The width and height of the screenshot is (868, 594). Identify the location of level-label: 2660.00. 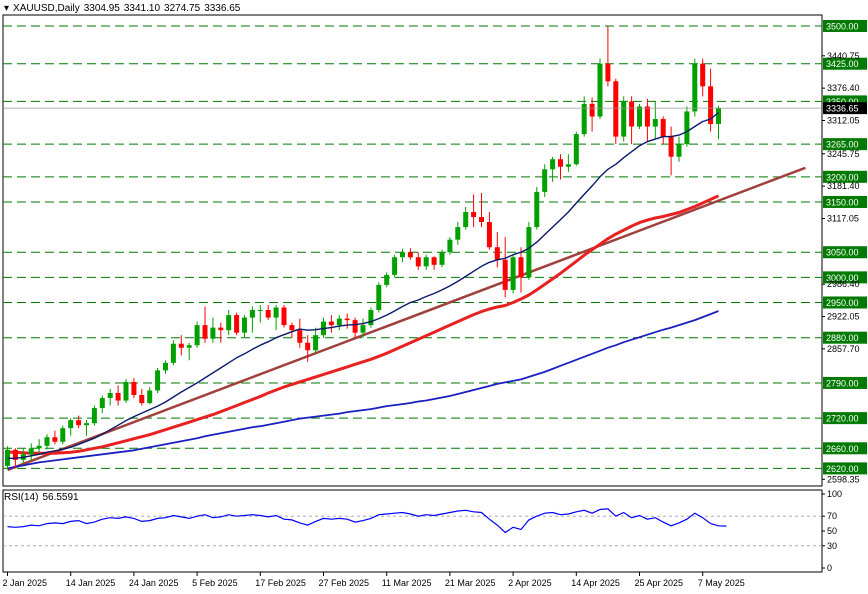
(842, 449).